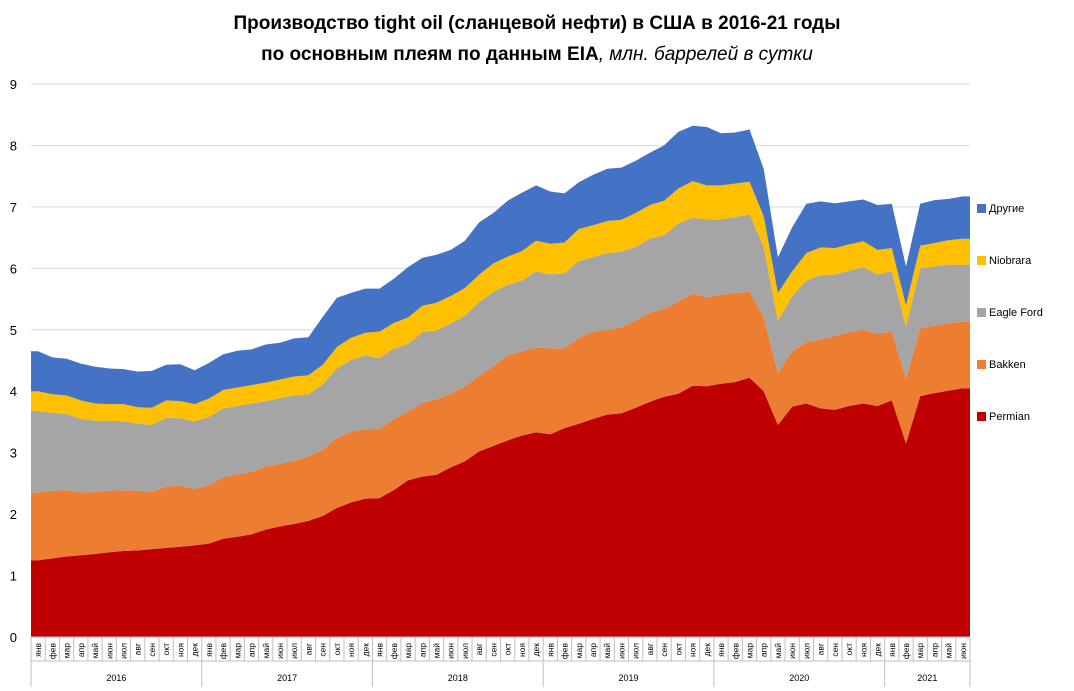 Image resolution: width=1074 pixels, height=691 pixels. Describe the element at coordinates (13, 84) in the screenshot. I see `y-tick-label: 9` at that location.